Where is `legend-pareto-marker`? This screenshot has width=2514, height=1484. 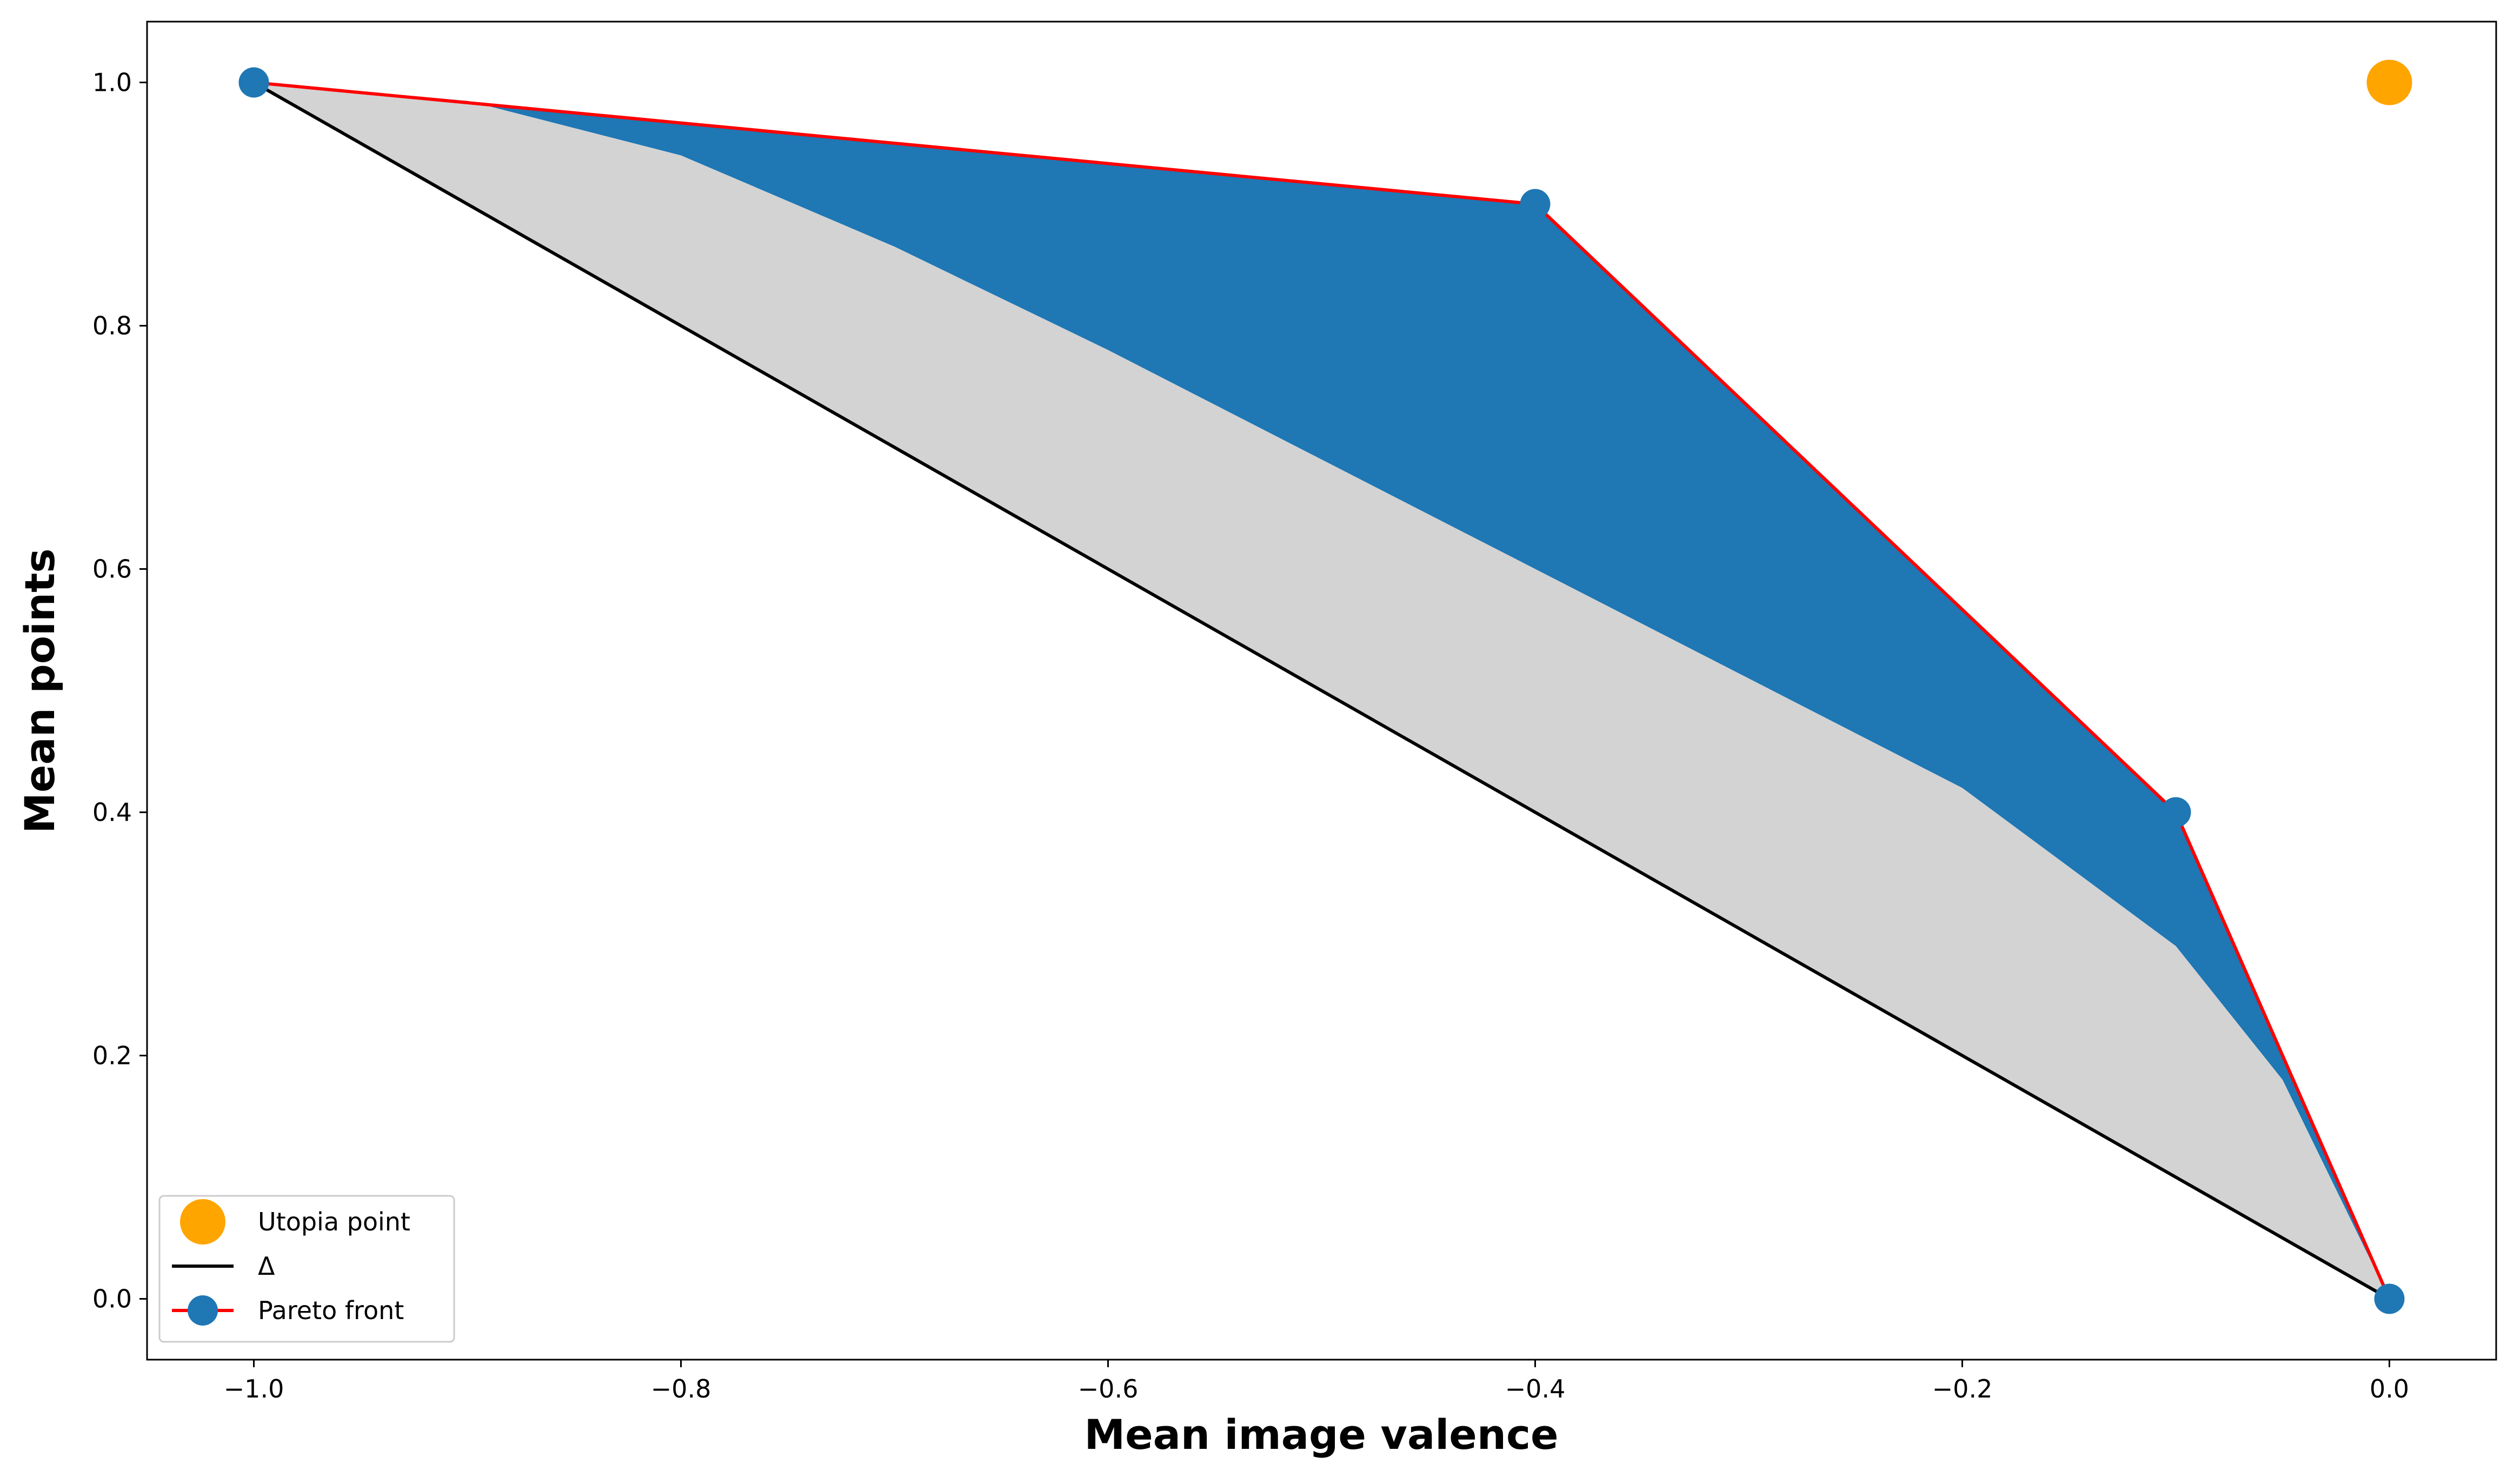 legend-pareto-marker is located at coordinates (203, 1311).